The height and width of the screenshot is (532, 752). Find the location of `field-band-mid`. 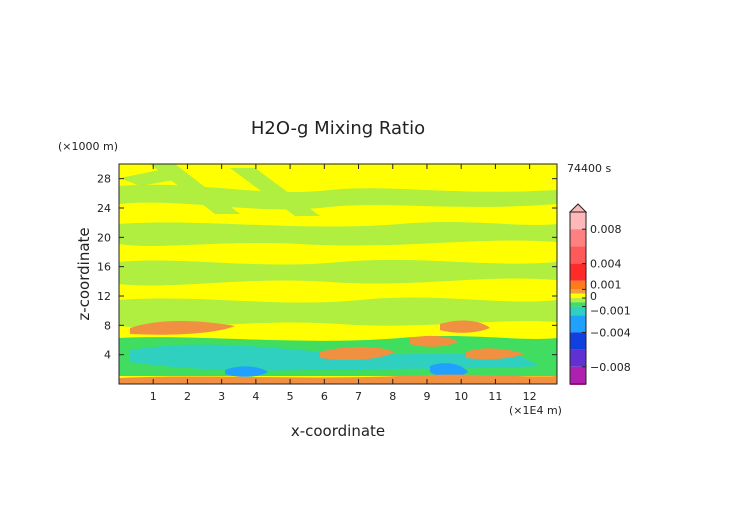

field-band-mid is located at coordinates (338, 272).